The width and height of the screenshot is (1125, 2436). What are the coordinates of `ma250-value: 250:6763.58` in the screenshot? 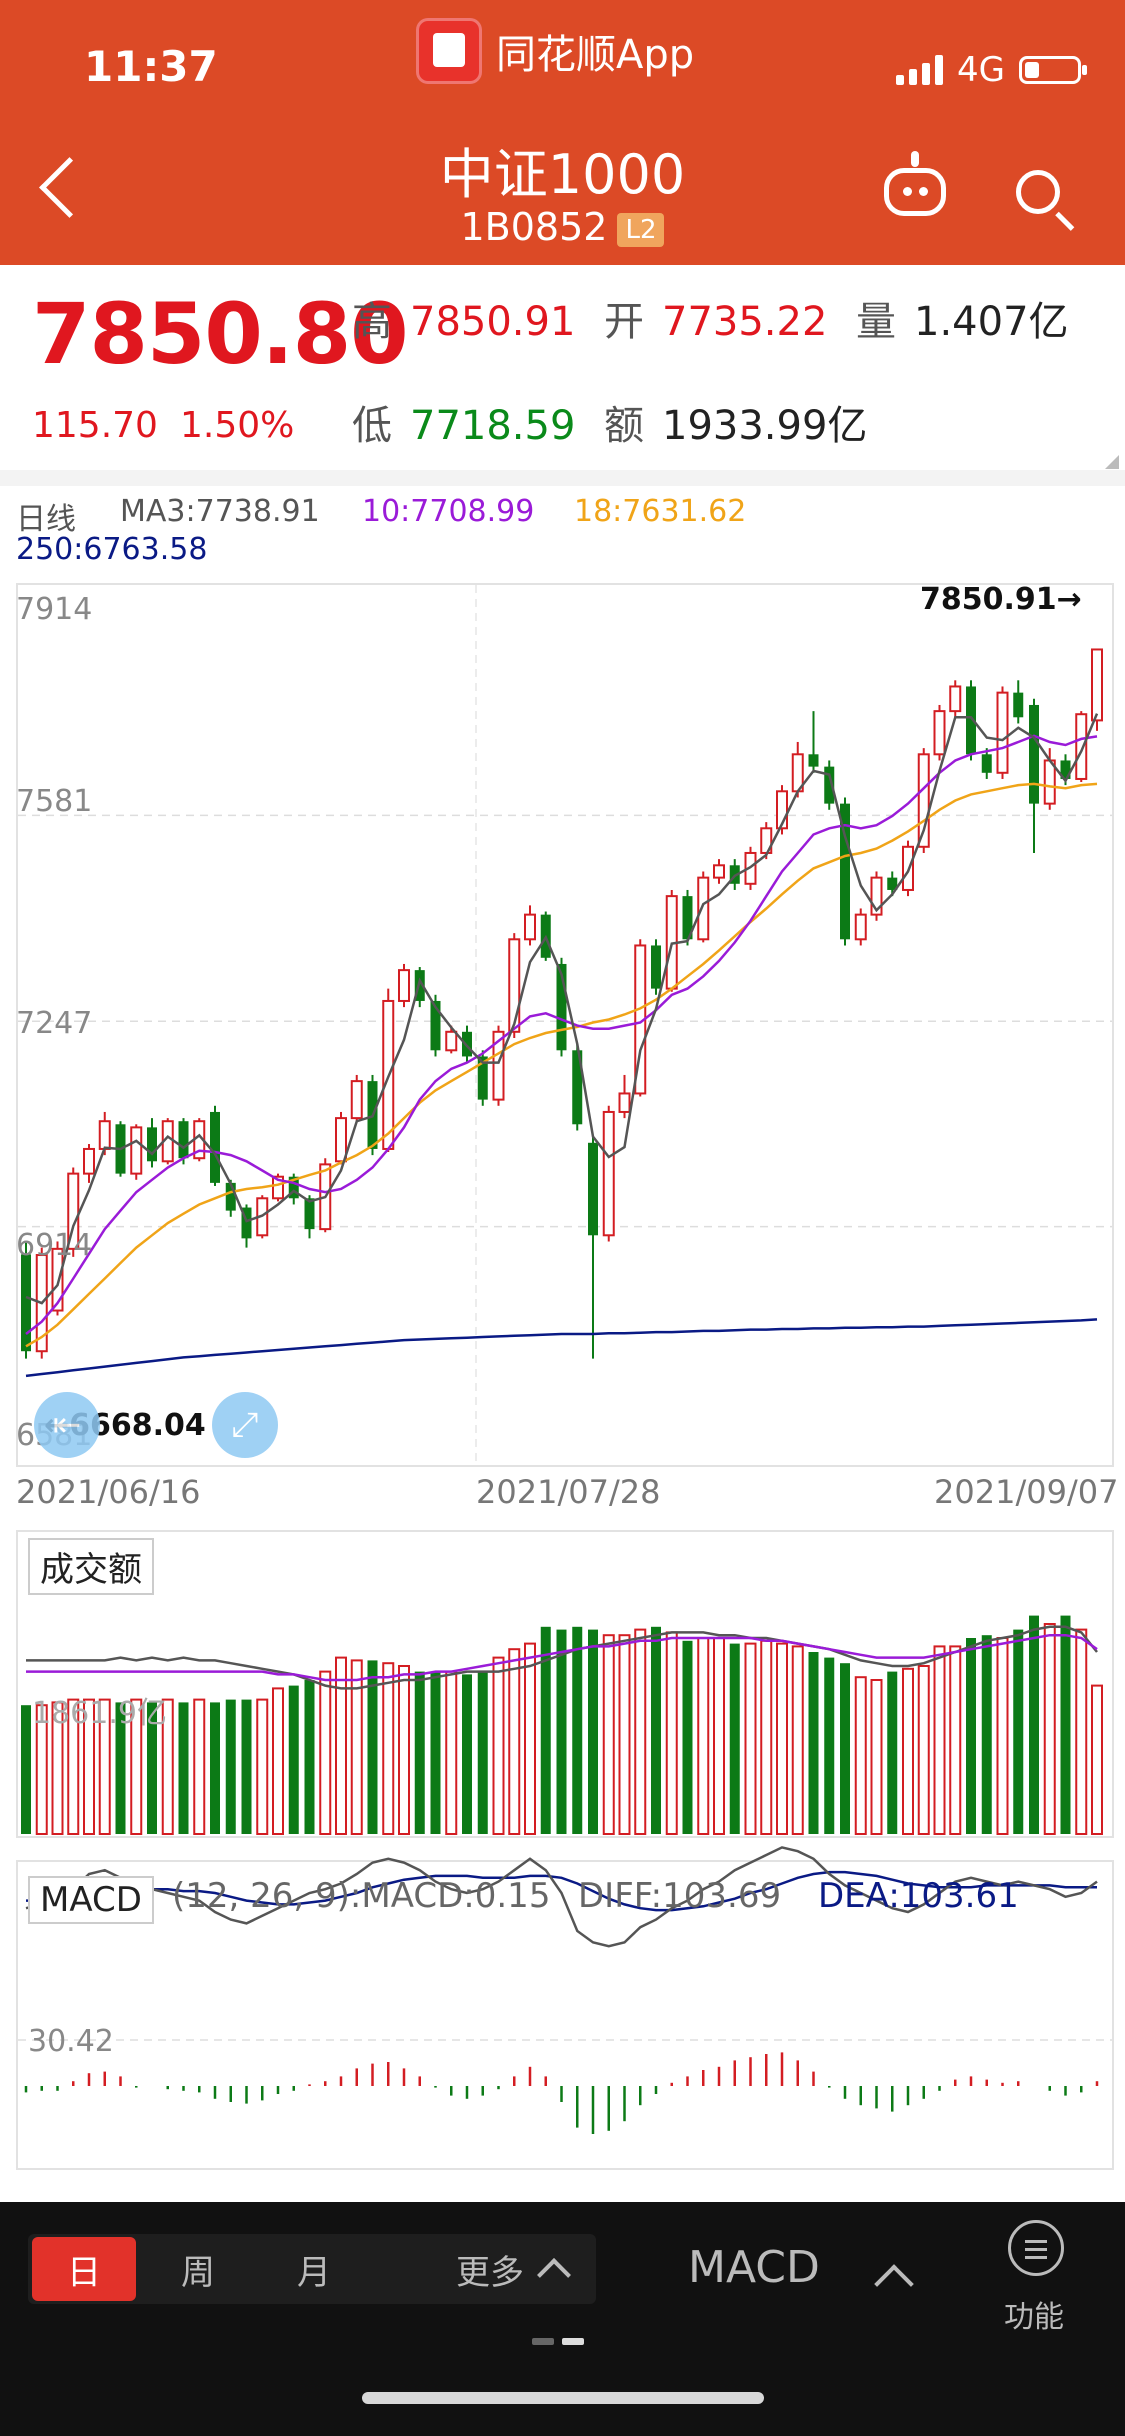 It's located at (112, 549).